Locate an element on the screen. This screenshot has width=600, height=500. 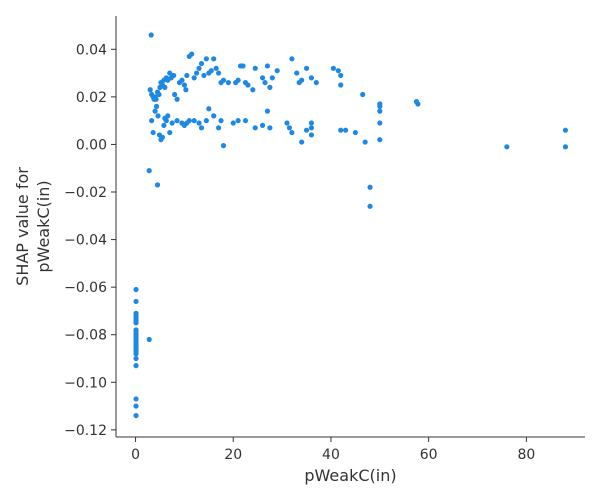
y-tick-label: 0.02 is located at coordinates (91, 98).